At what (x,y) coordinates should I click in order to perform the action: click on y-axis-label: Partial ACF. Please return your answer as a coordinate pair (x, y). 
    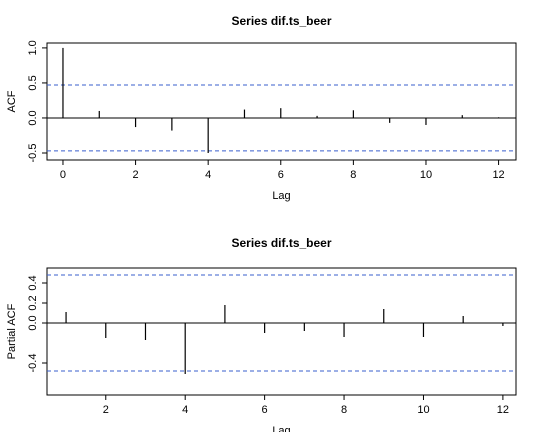
    Looking at the image, I should click on (12, 331).